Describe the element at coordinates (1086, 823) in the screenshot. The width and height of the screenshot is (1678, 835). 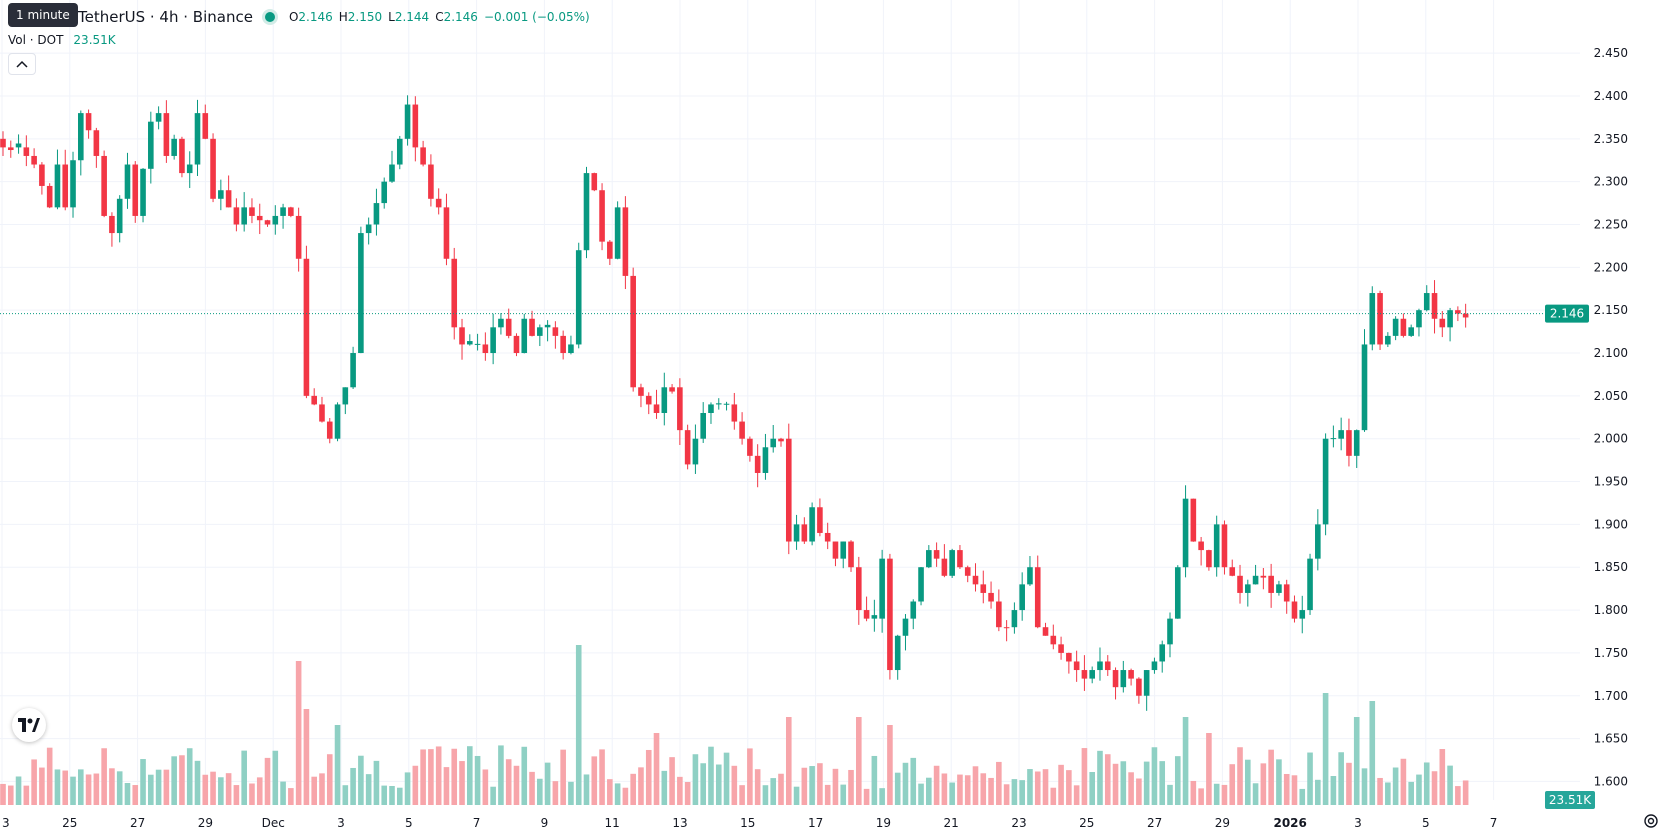
I see `x-tick-label: 25` at that location.